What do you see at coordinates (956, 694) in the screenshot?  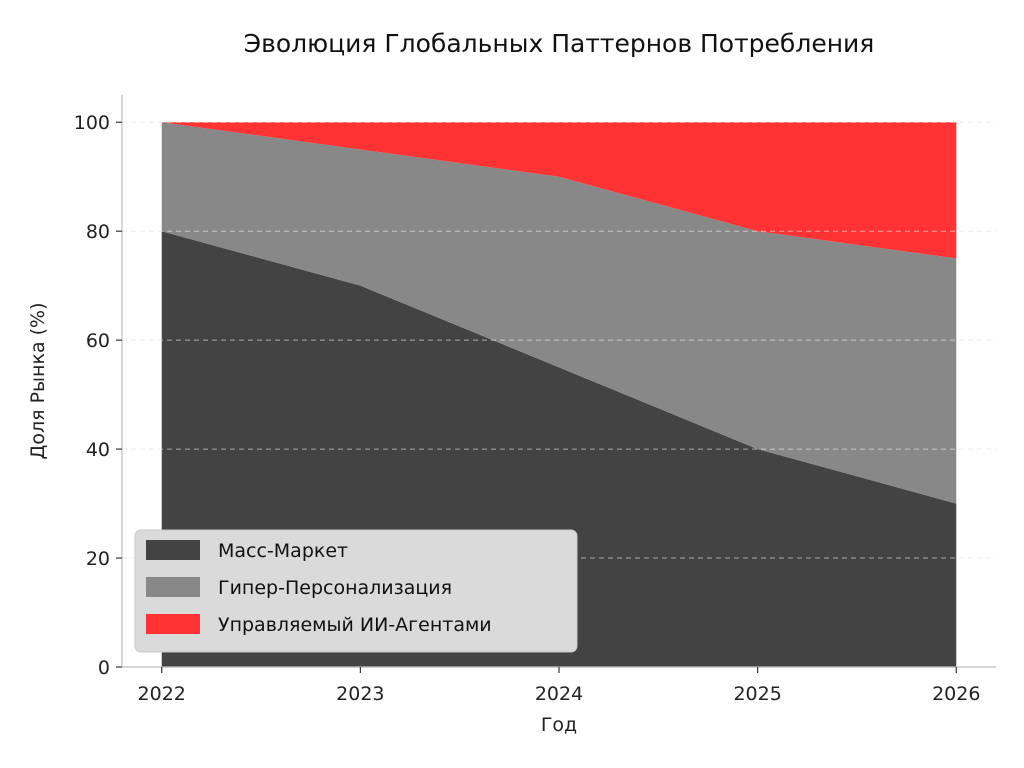 I see `x-tick-label: 2026` at bounding box center [956, 694].